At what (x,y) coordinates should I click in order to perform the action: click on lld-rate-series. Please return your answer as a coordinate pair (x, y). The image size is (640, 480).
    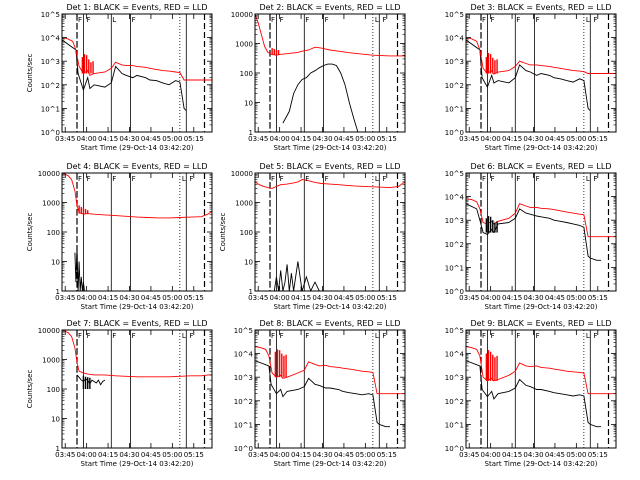
    Looking at the image, I should click on (330, 184).